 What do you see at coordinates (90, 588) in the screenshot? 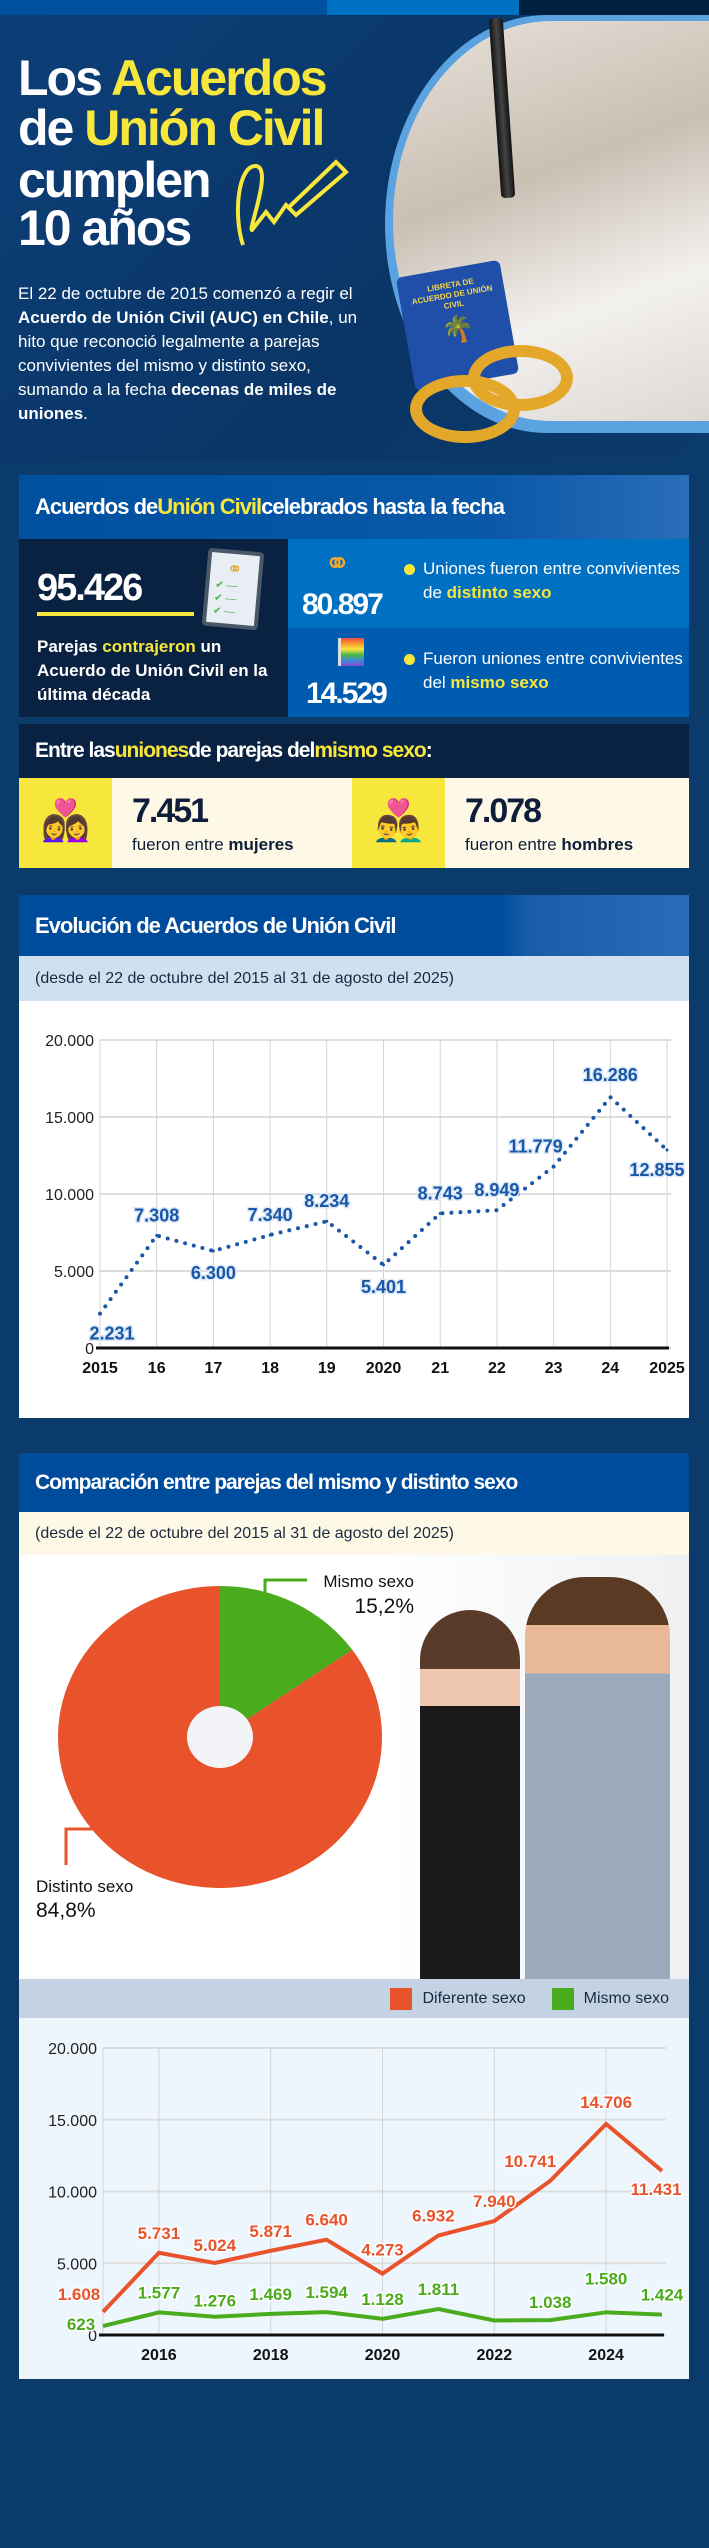
I see `total-value: 95.426` at bounding box center [90, 588].